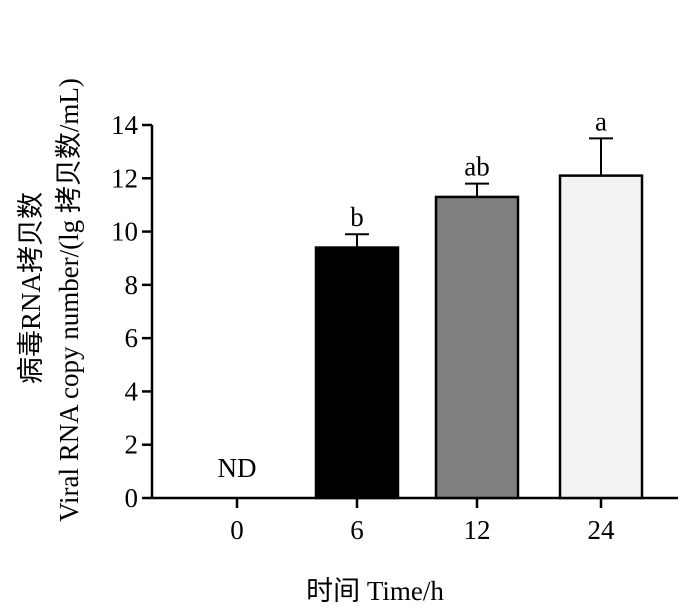 This screenshot has height=614, width=700. What do you see at coordinates (124, 178) in the screenshot?
I see `y-tick-label: 12` at bounding box center [124, 178].